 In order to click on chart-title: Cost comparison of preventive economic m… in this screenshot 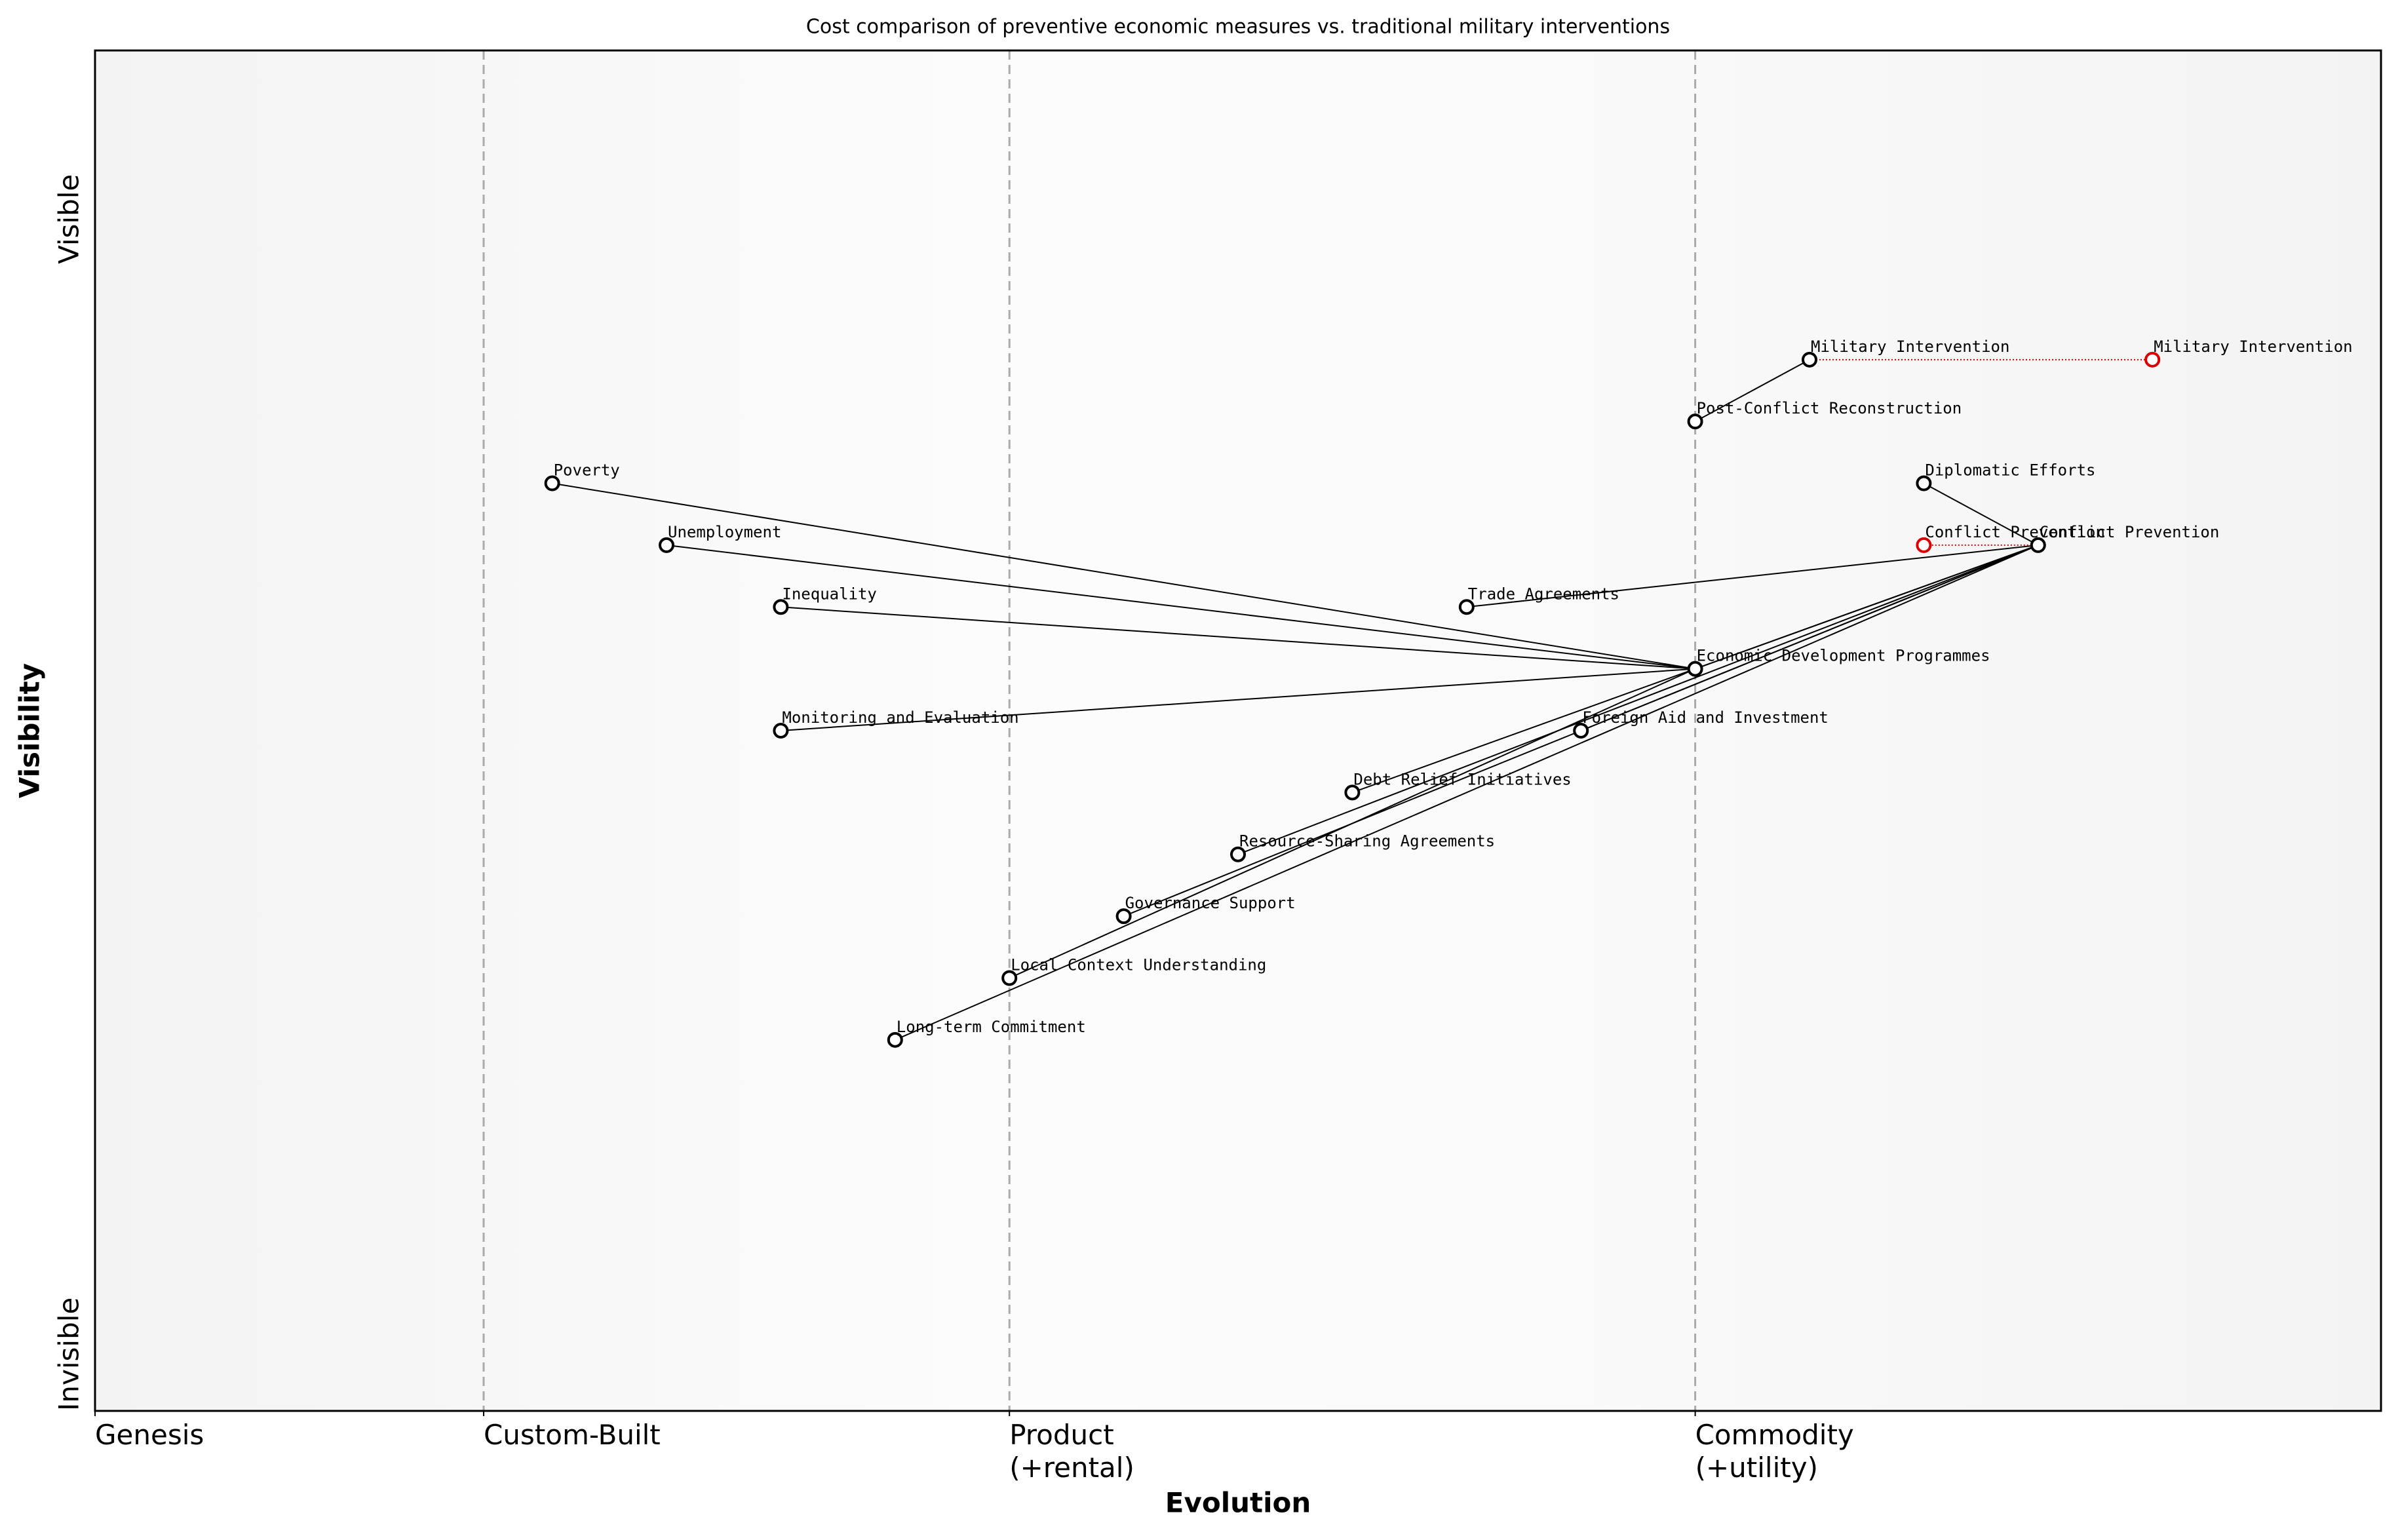, I will do `click(1238, 27)`.